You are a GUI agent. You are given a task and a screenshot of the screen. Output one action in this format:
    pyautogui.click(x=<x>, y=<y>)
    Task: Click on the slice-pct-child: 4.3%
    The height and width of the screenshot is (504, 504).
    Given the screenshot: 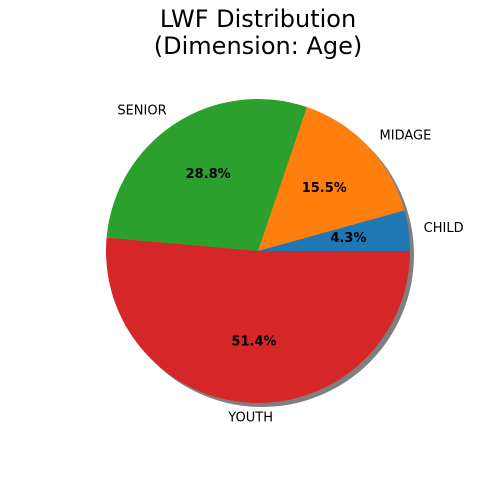 What is the action you would take?
    pyautogui.click(x=348, y=238)
    